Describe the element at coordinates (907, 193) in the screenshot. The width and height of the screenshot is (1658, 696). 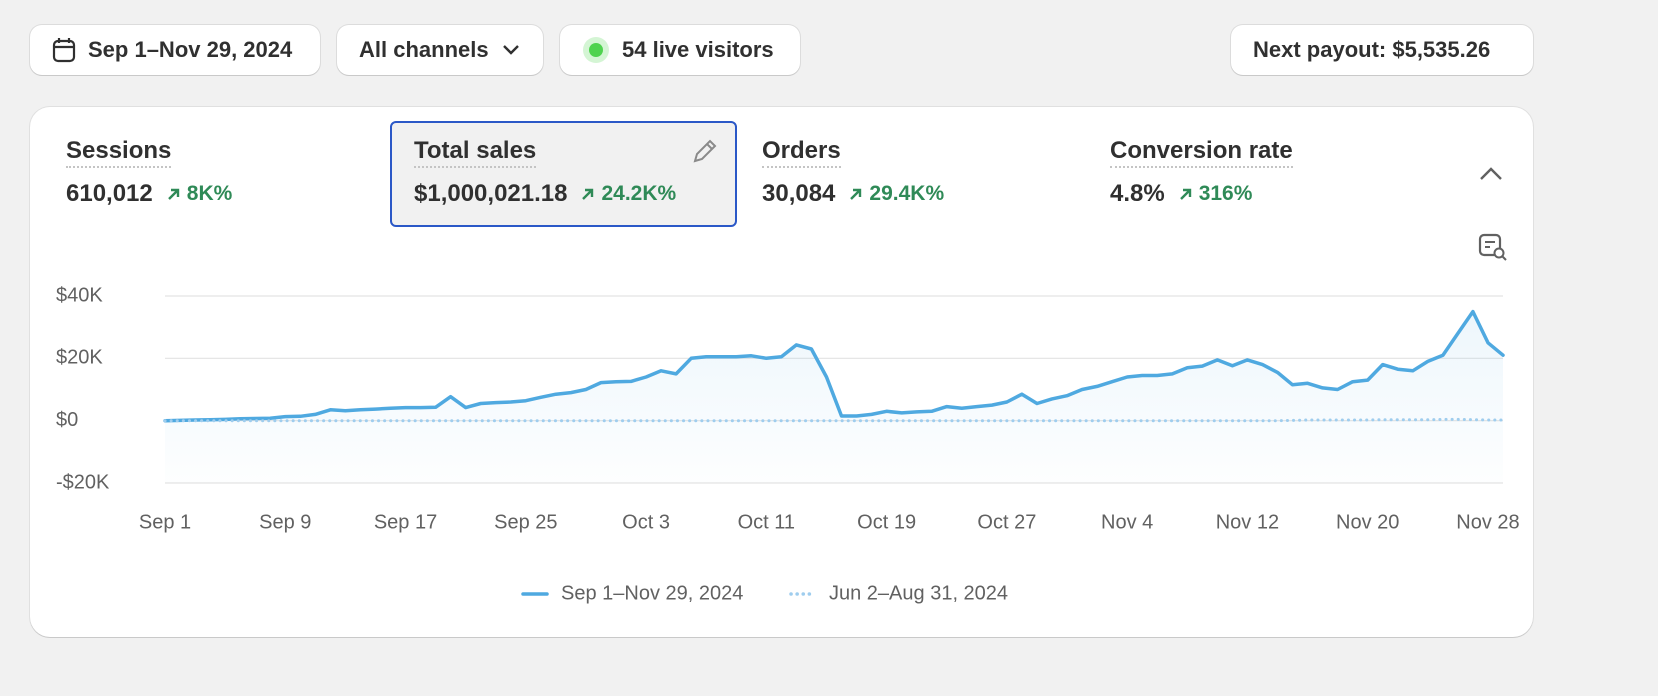
I see `metric-change: 29.4K%` at that location.